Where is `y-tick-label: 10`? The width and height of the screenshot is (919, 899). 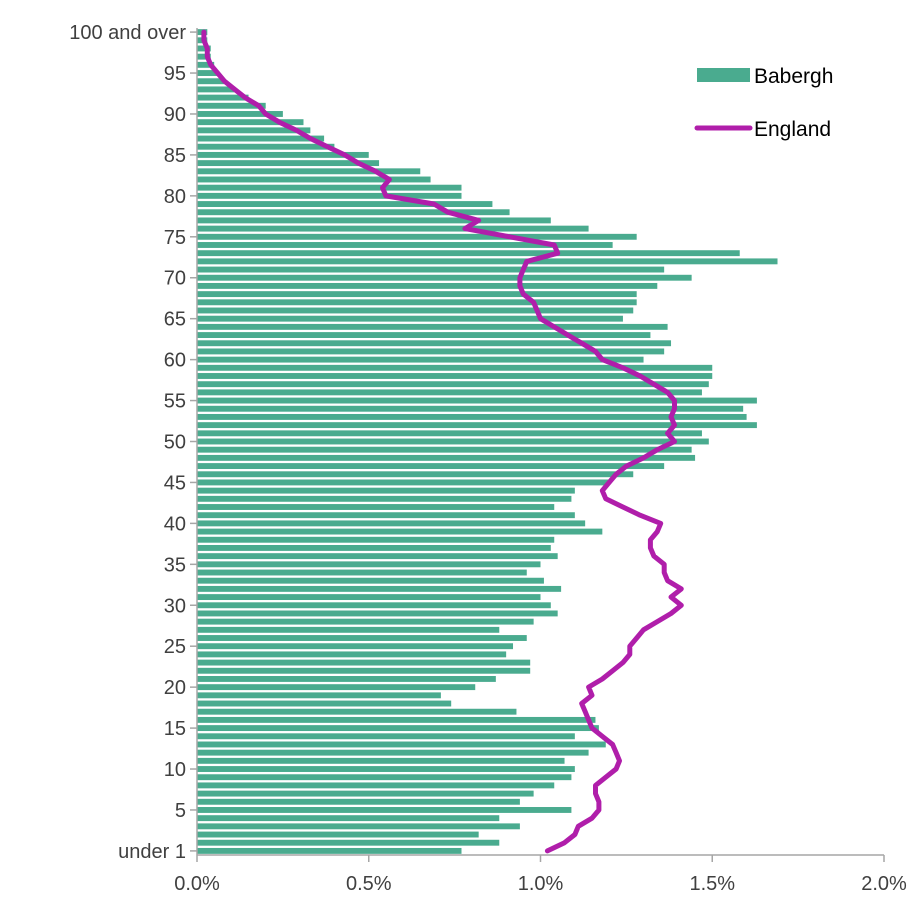 y-tick-label: 10 is located at coordinates (175, 770).